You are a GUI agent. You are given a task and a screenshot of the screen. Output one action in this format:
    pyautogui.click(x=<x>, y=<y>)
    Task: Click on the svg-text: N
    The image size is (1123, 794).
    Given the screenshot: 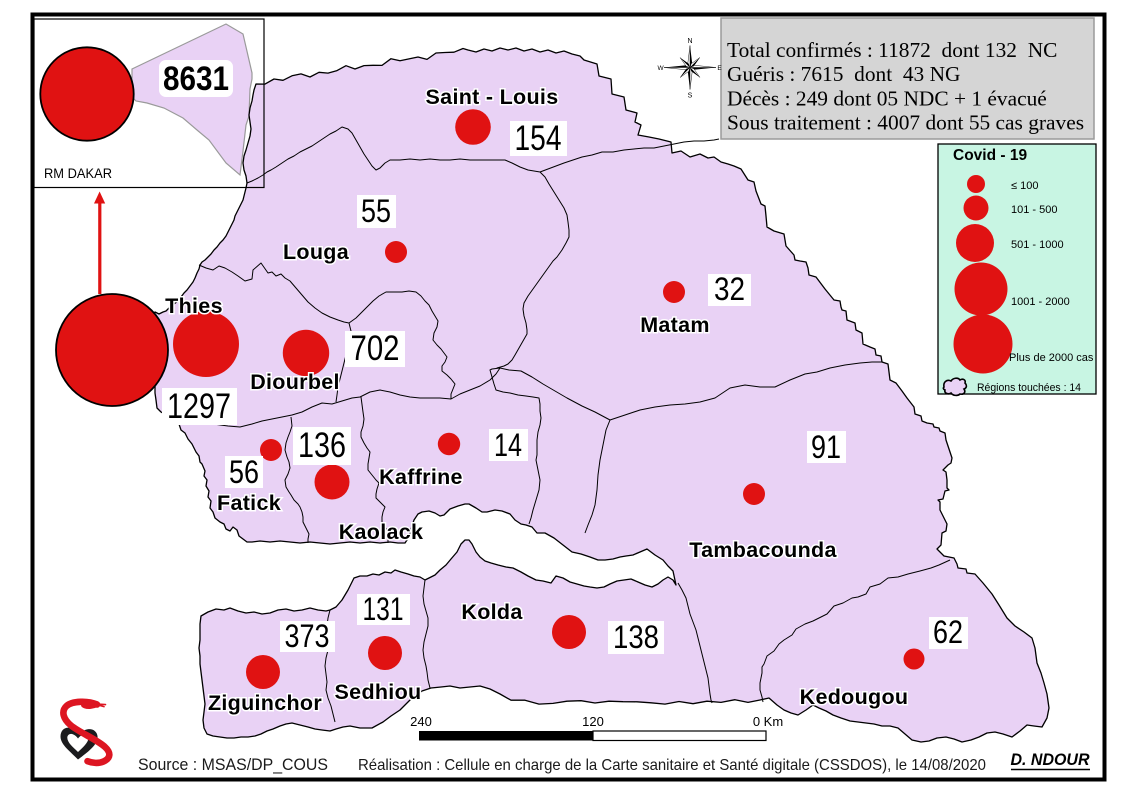 What is the action you would take?
    pyautogui.click(x=689, y=41)
    